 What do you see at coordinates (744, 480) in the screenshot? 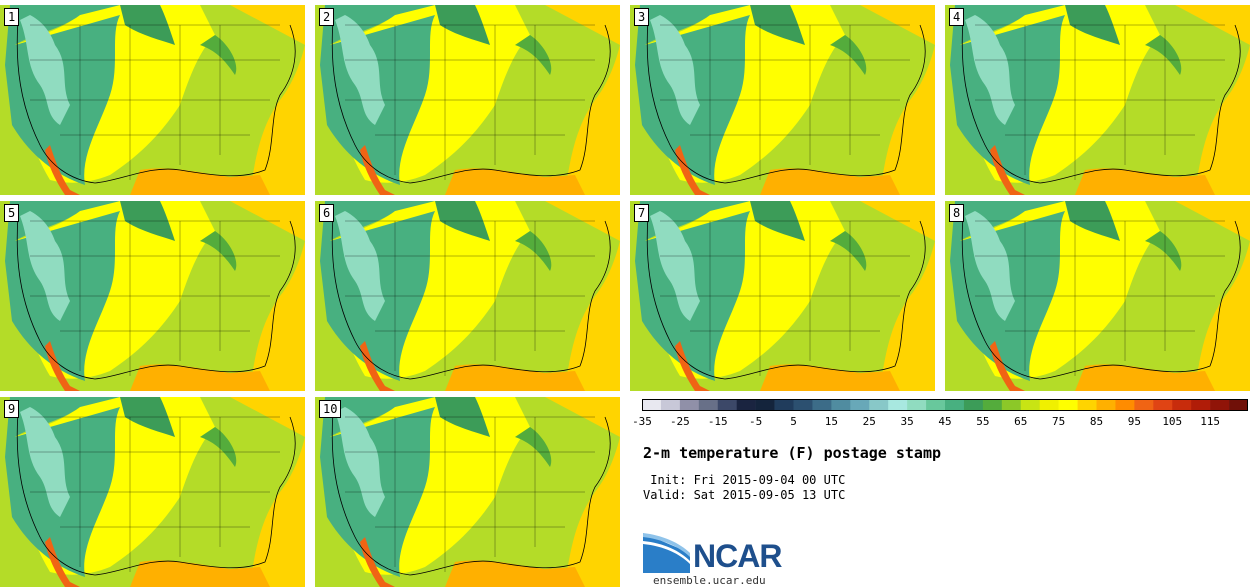
I see `init-time: Init: Fri 2015-09-04 00 UTC` at bounding box center [744, 480].